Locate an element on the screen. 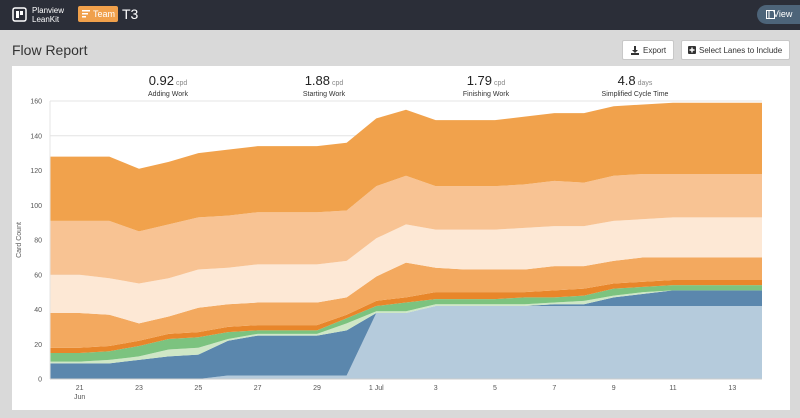 This screenshot has height=418, width=800. view-icon is located at coordinates (770, 14).